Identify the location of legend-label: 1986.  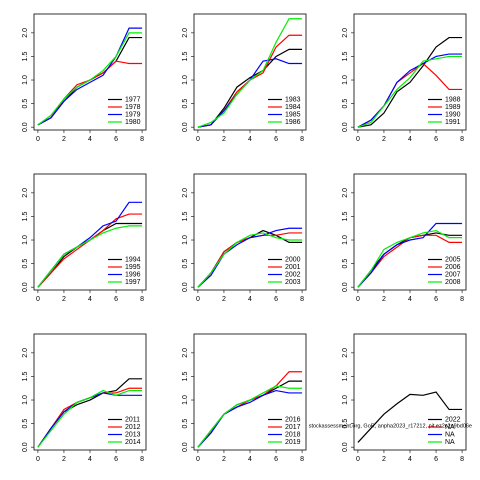
(293, 122).